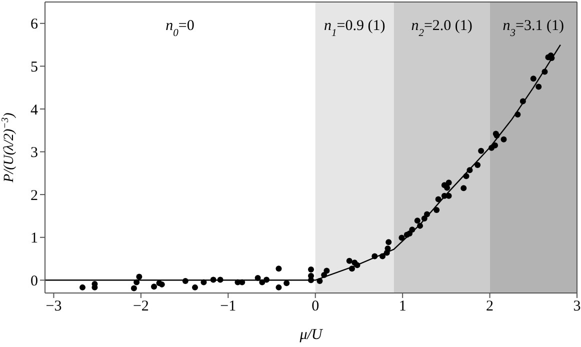 The width and height of the screenshot is (581, 347). Describe the element at coordinates (34, 196) in the screenshot. I see `y-tick-label: 2` at that location.